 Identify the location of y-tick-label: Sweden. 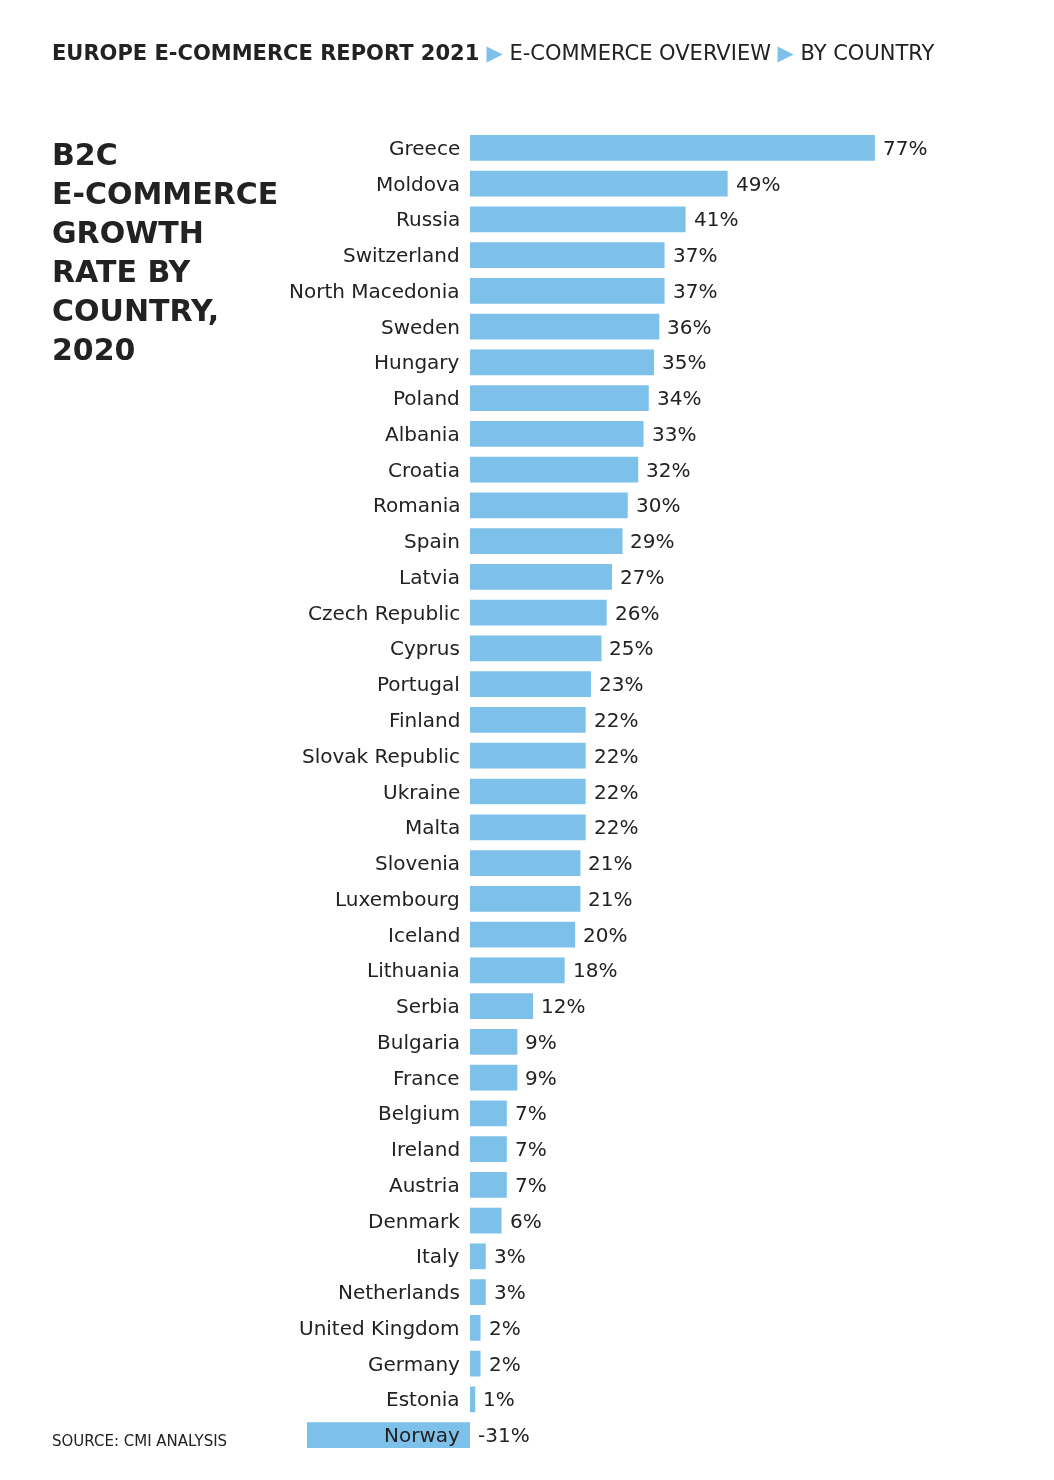
(421, 327).